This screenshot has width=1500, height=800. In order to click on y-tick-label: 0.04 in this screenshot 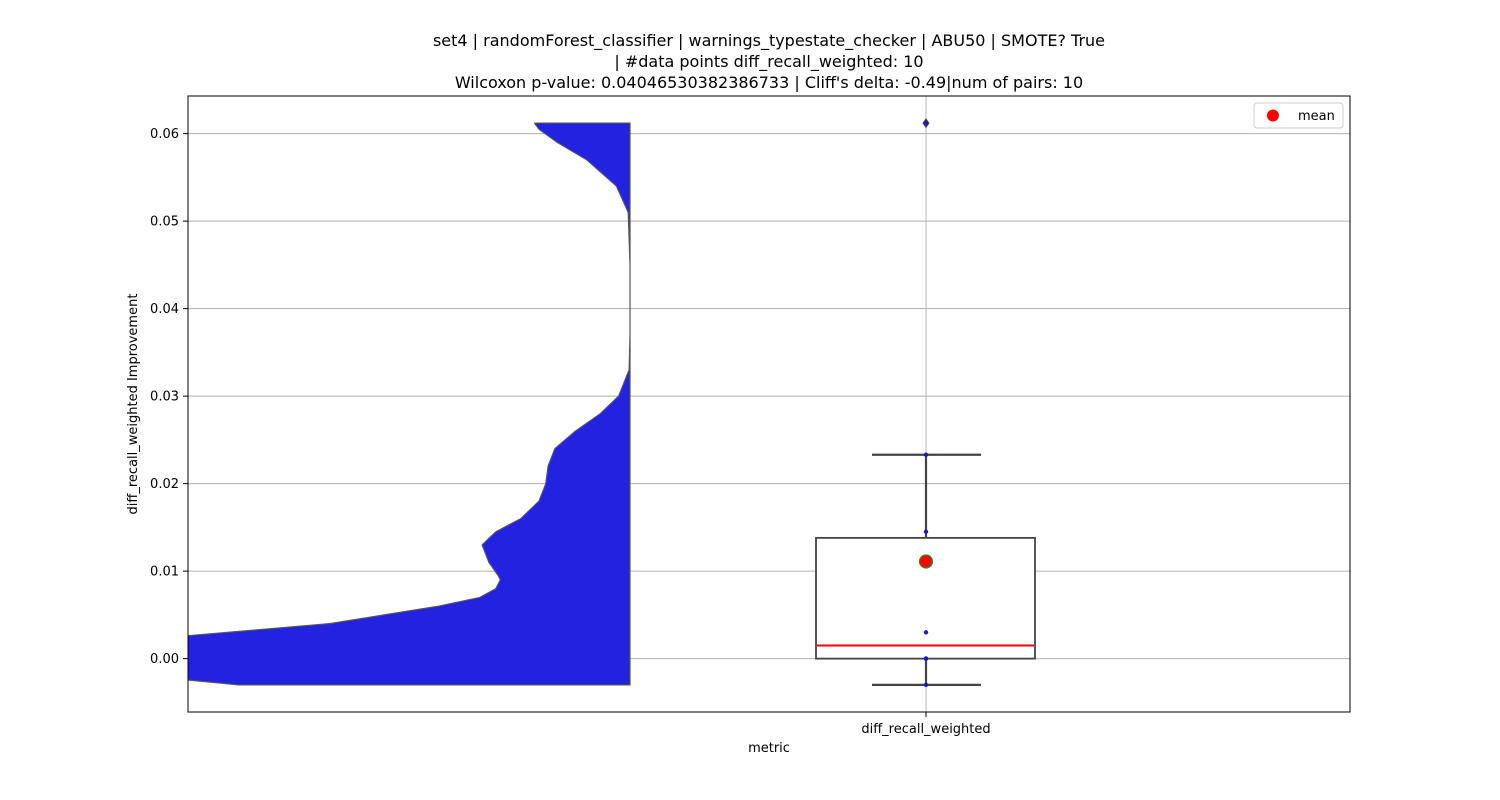, I will do `click(164, 309)`.